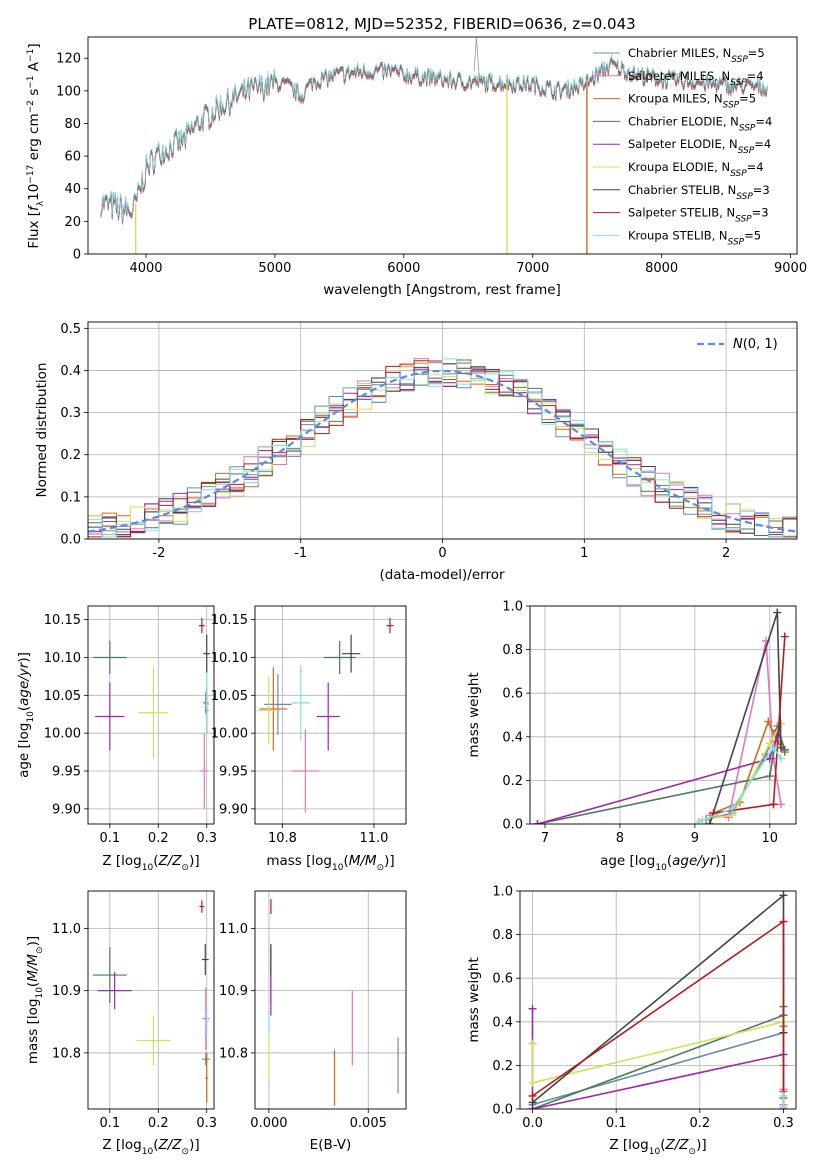  Describe the element at coordinates (229, 696) in the screenshot. I see `y-tick-label: 10.05` at that location.